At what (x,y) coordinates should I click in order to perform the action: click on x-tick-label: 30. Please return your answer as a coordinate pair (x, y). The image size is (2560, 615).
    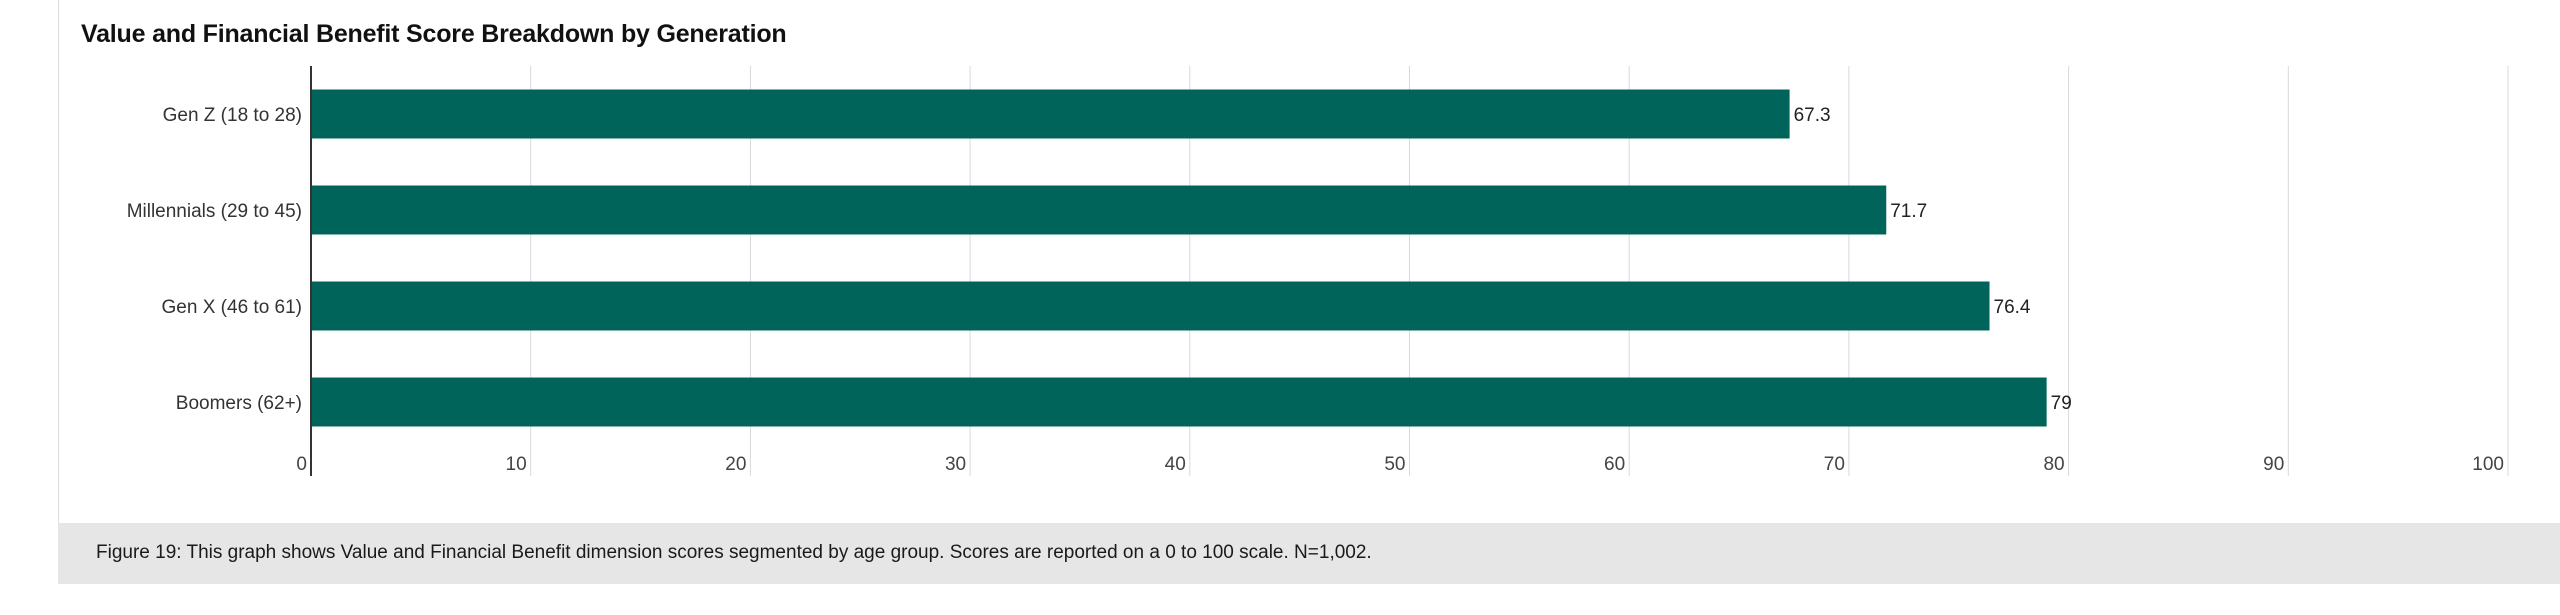
    Looking at the image, I should click on (955, 464).